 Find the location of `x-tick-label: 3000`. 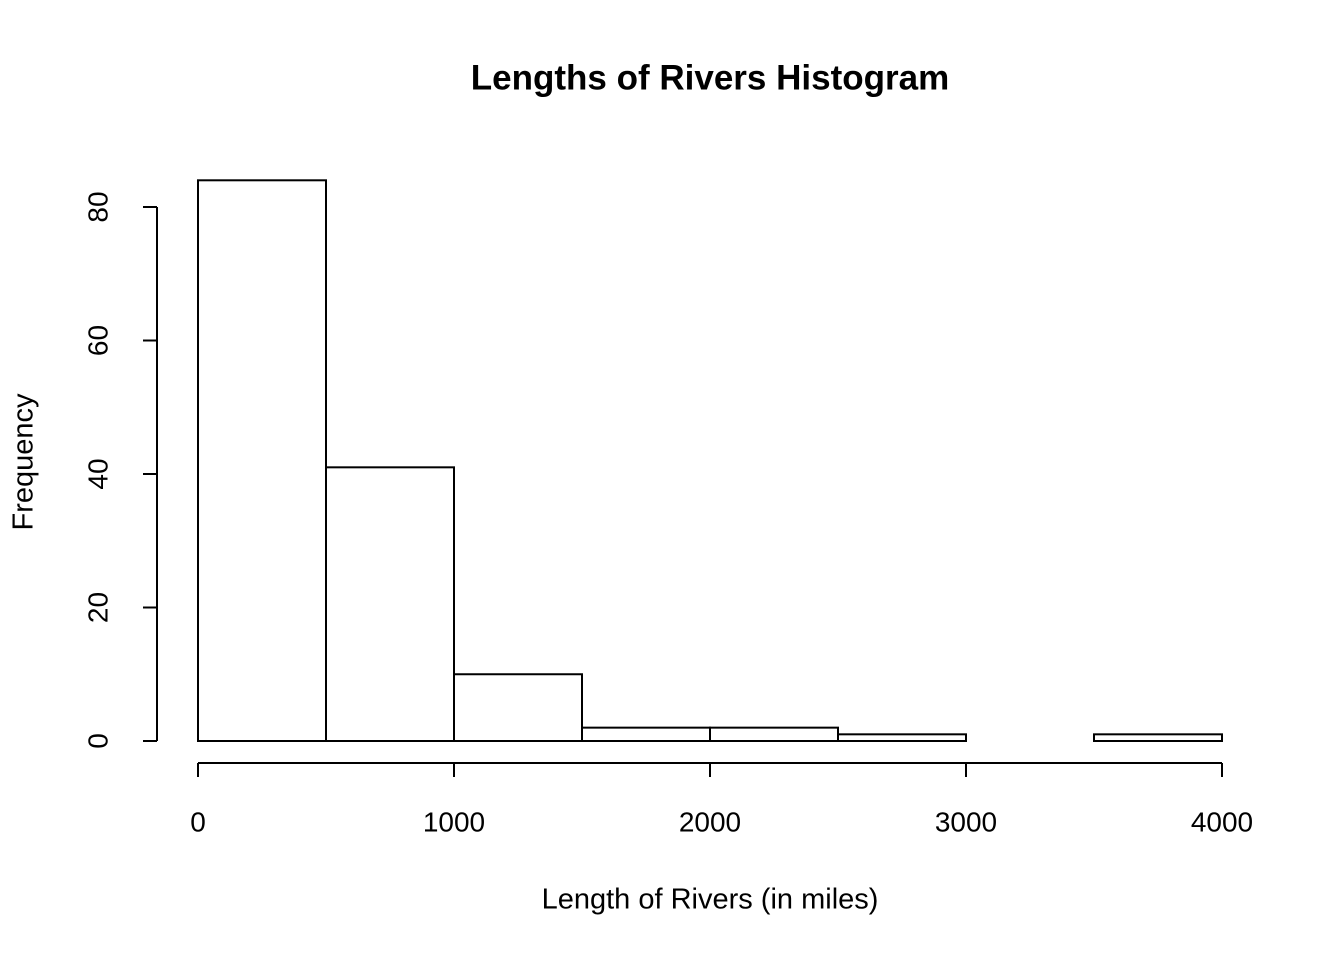

x-tick-label: 3000 is located at coordinates (966, 821).